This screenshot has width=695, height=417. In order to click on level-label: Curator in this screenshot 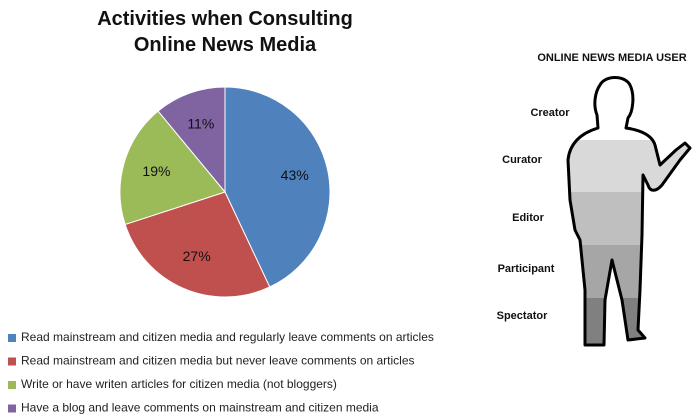, I will do `click(522, 160)`.